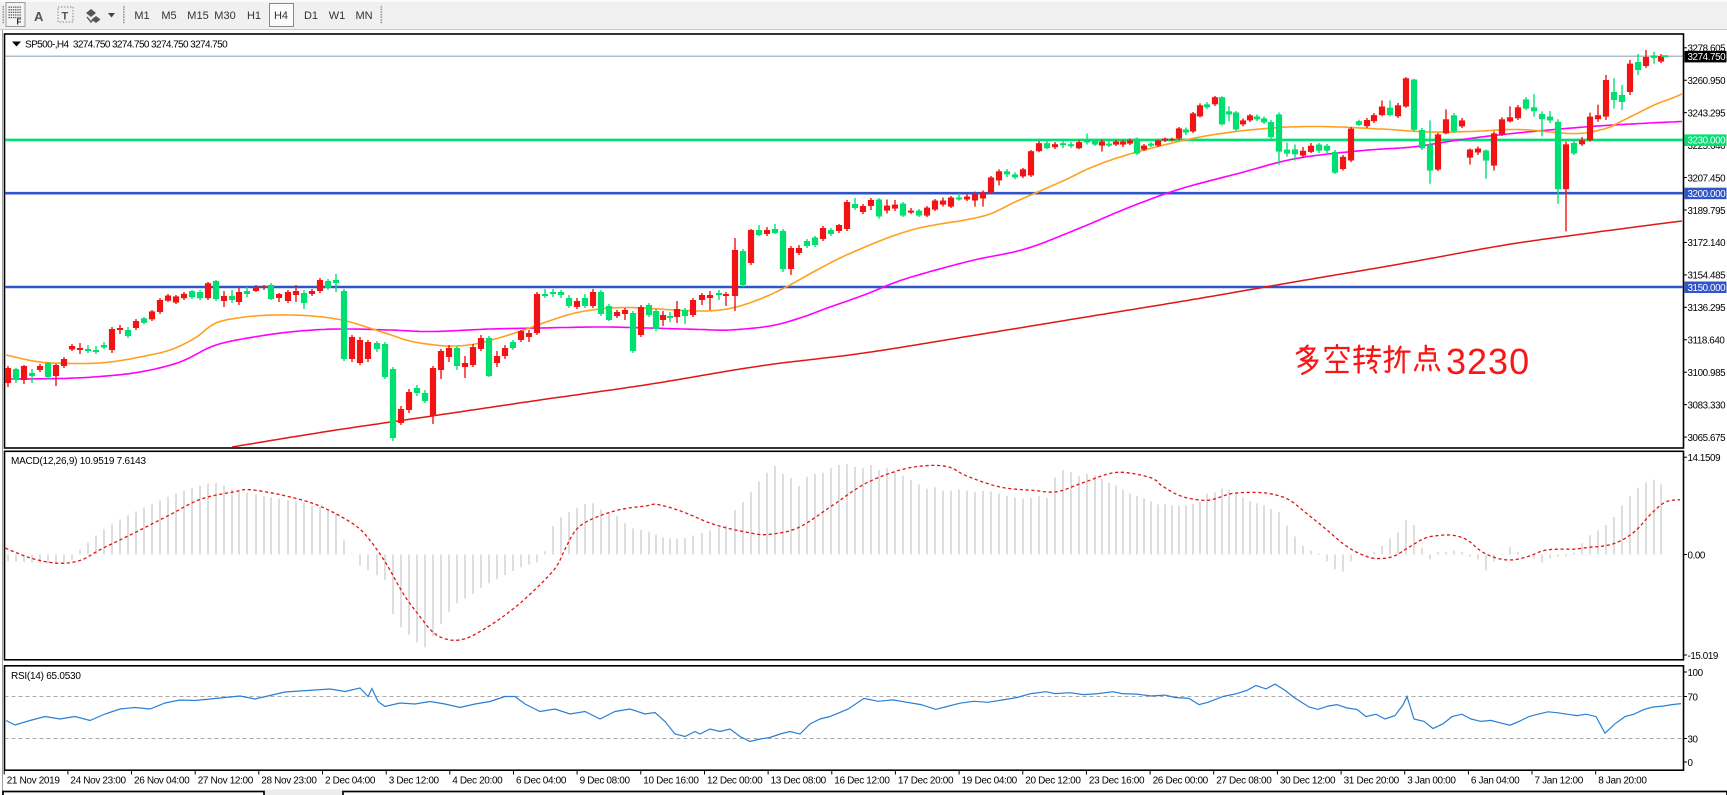  What do you see at coordinates (19, 22) in the screenshot?
I see `svg-text: F` at bounding box center [19, 22].